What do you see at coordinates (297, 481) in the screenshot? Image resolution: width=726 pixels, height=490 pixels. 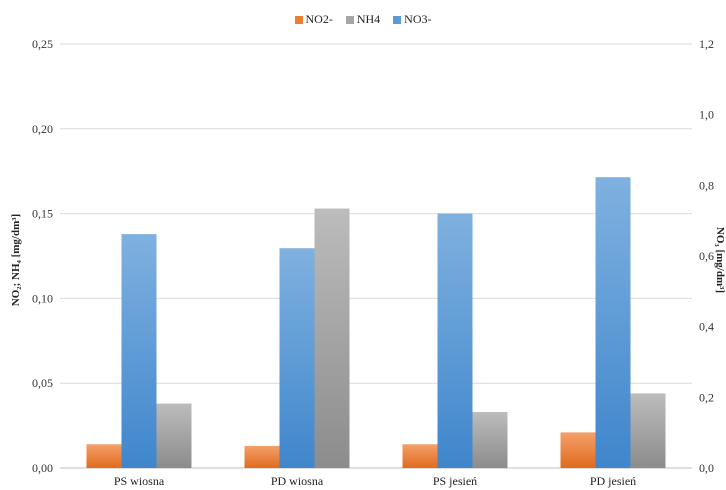 I see `x-tick-label: PD wiosna` at bounding box center [297, 481].